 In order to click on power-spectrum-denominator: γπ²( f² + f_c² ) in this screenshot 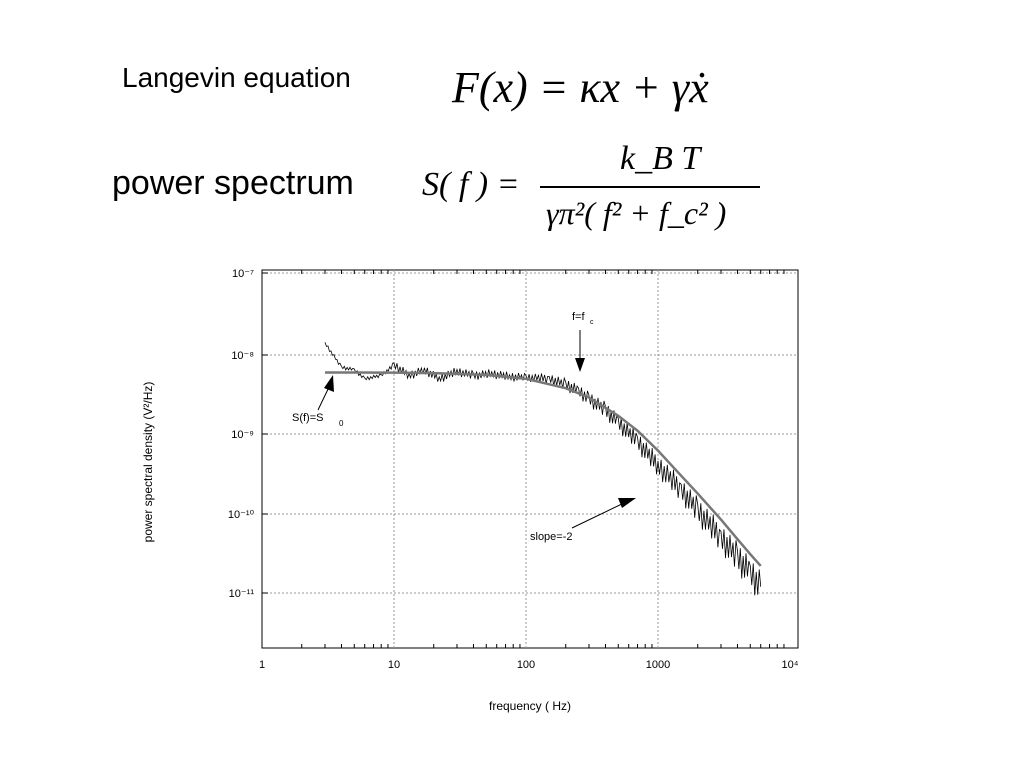, I will do `click(636, 213)`.